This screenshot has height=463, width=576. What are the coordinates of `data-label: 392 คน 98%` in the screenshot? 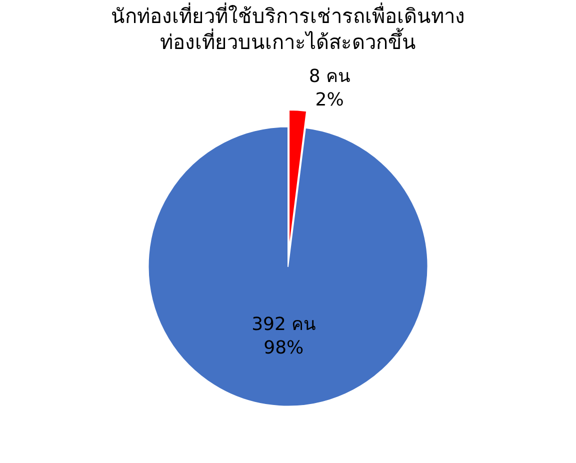 It's located at (284, 336).